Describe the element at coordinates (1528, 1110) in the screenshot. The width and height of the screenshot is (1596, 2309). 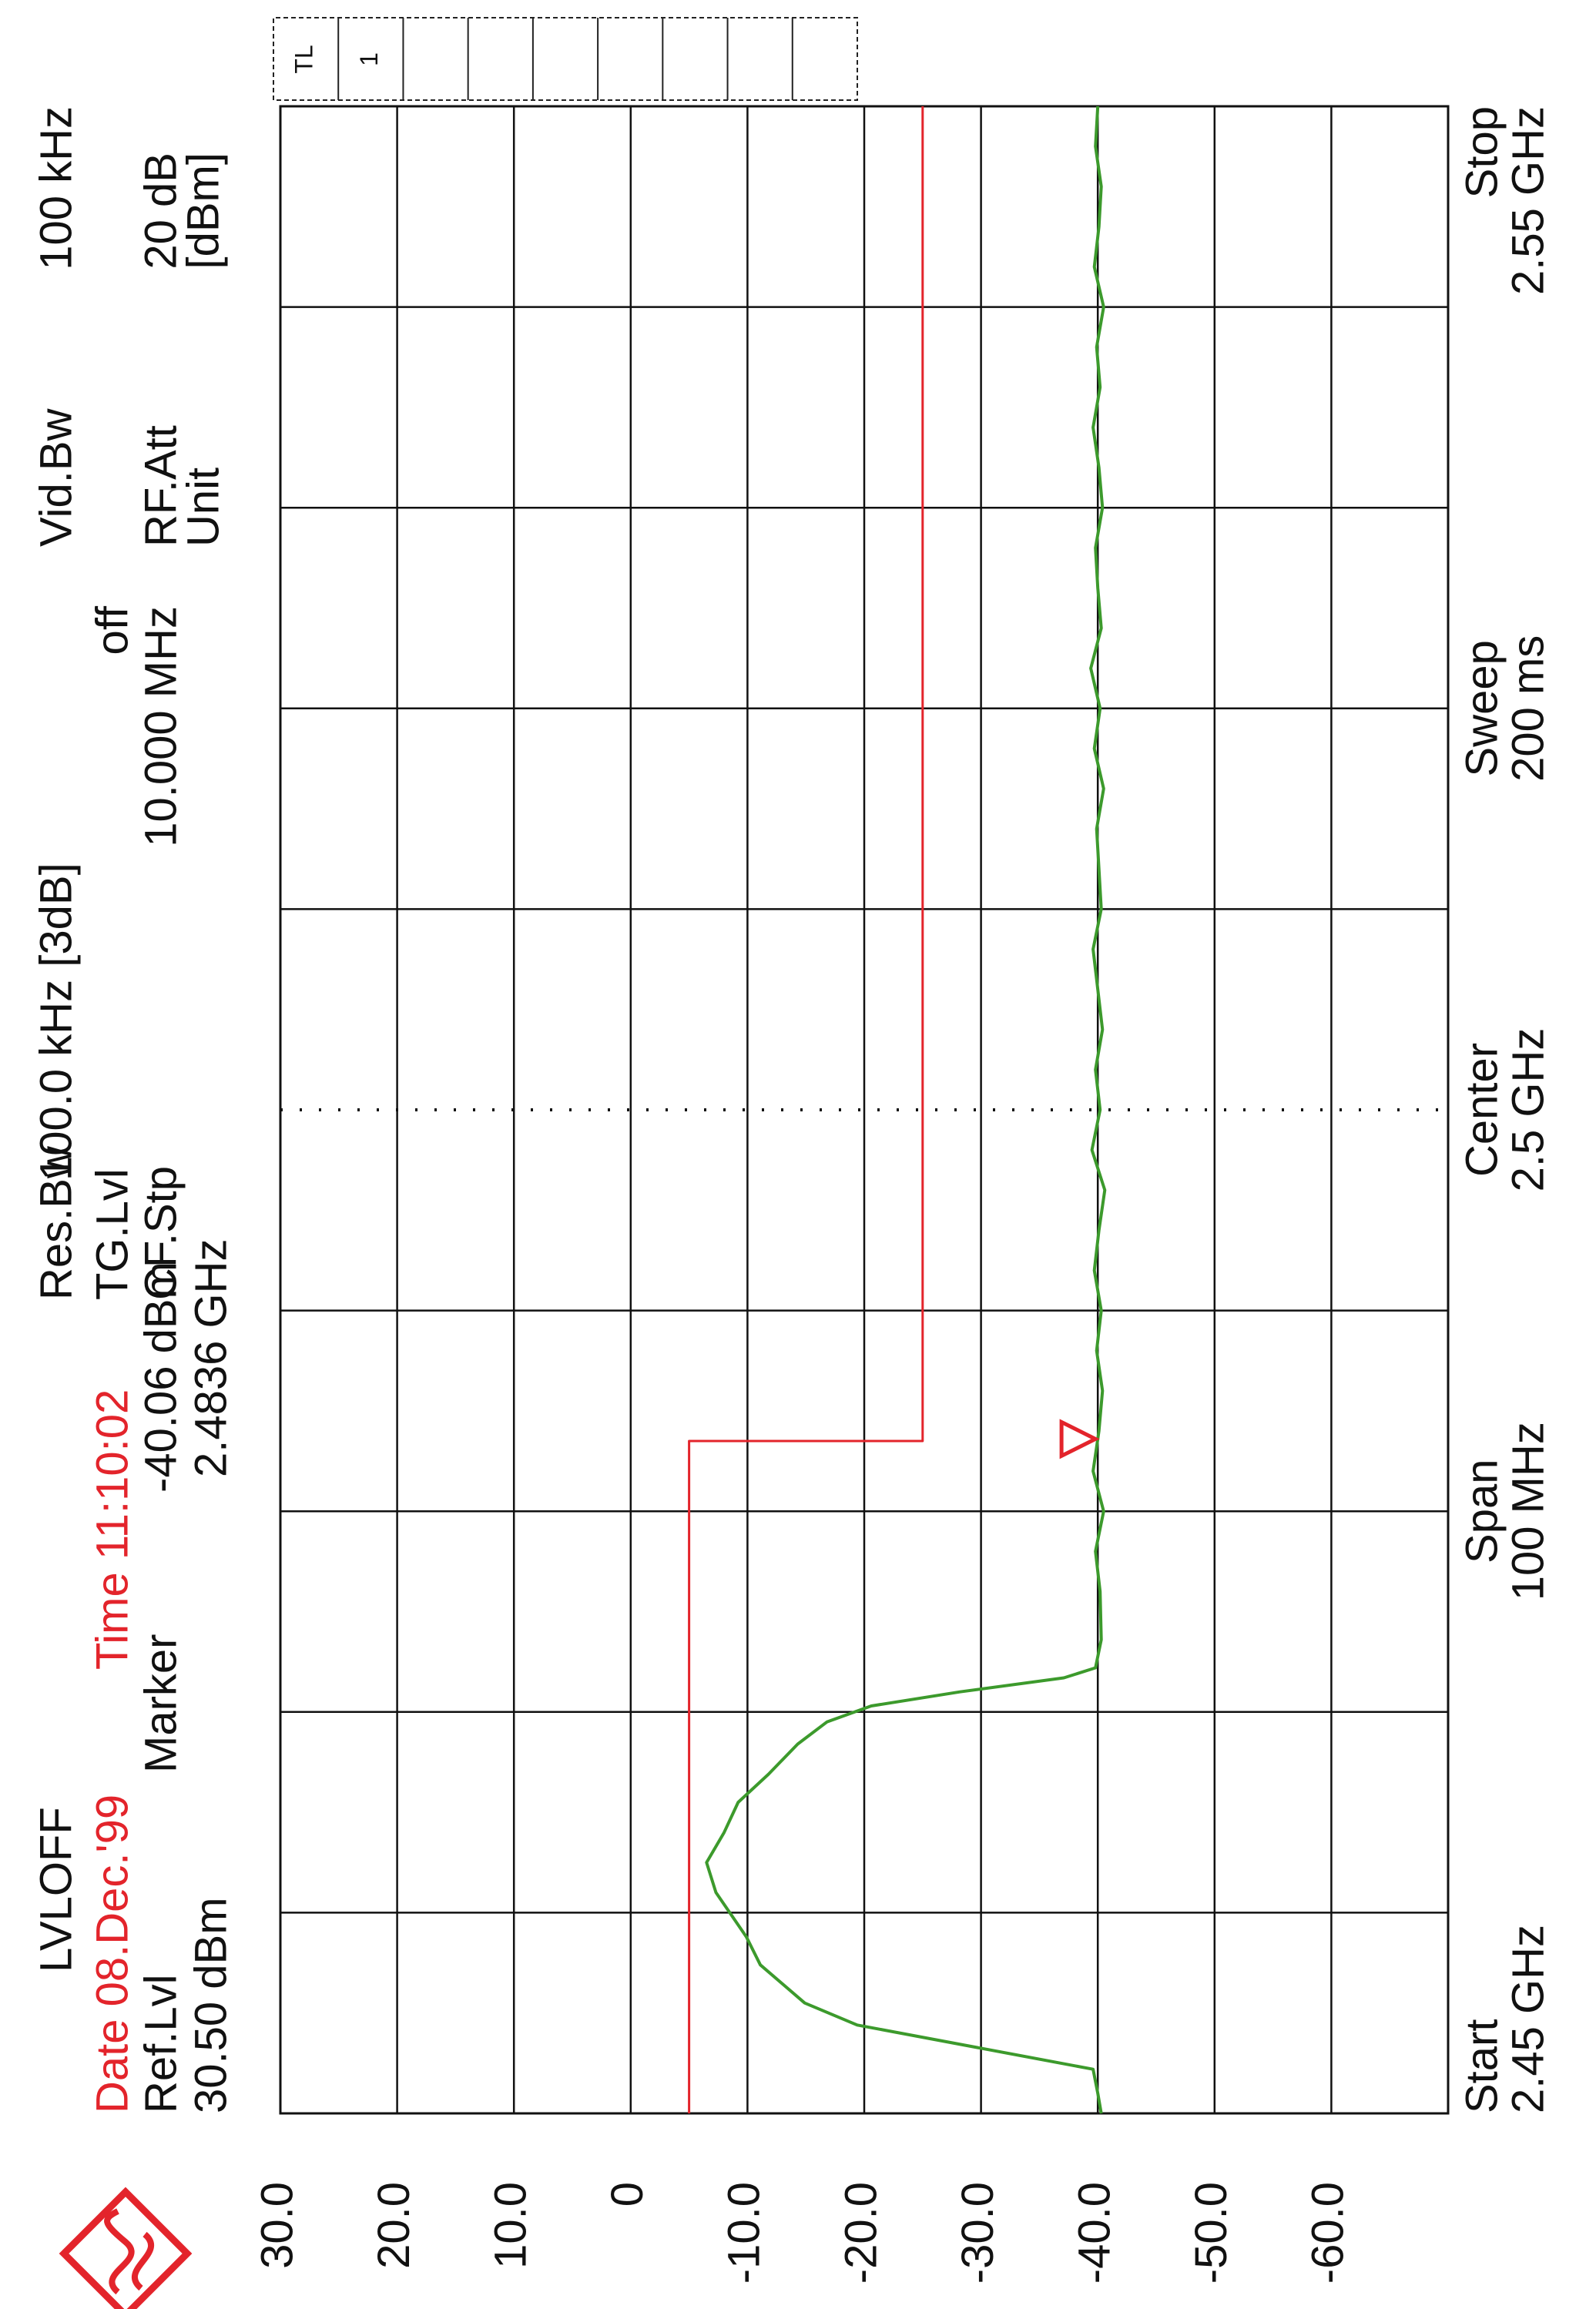
I see `footer-text: 2.5 GHz` at that location.